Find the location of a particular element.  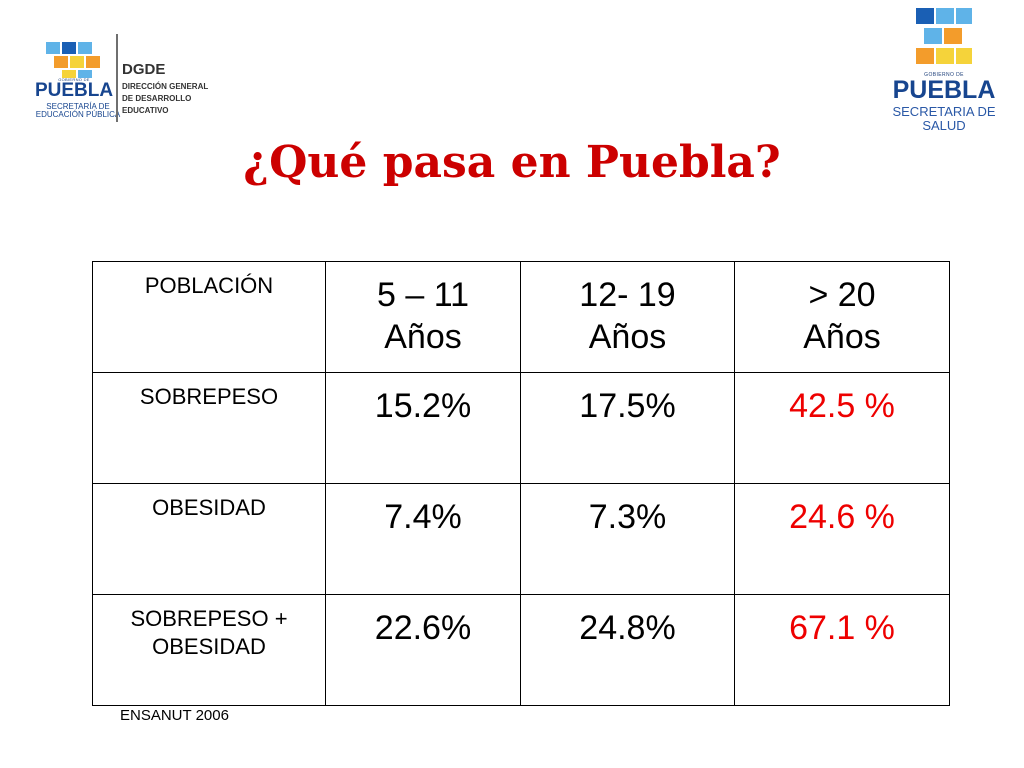

table-cell: 17.5% is located at coordinates (627, 428).